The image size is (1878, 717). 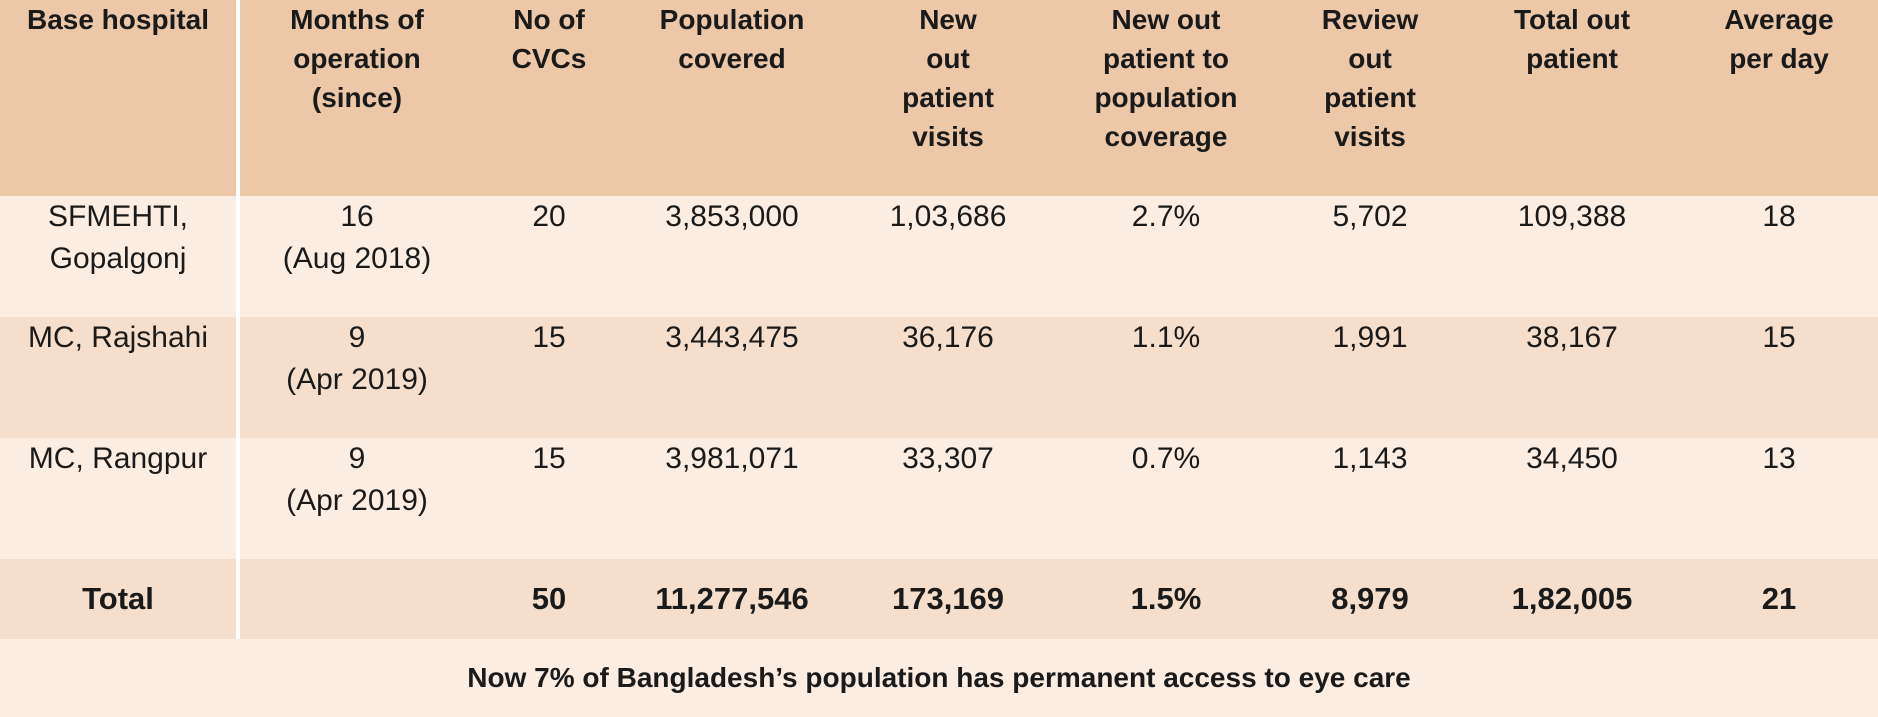 What do you see at coordinates (1166, 598) in the screenshot?
I see `total-coverage: 1.5%` at bounding box center [1166, 598].